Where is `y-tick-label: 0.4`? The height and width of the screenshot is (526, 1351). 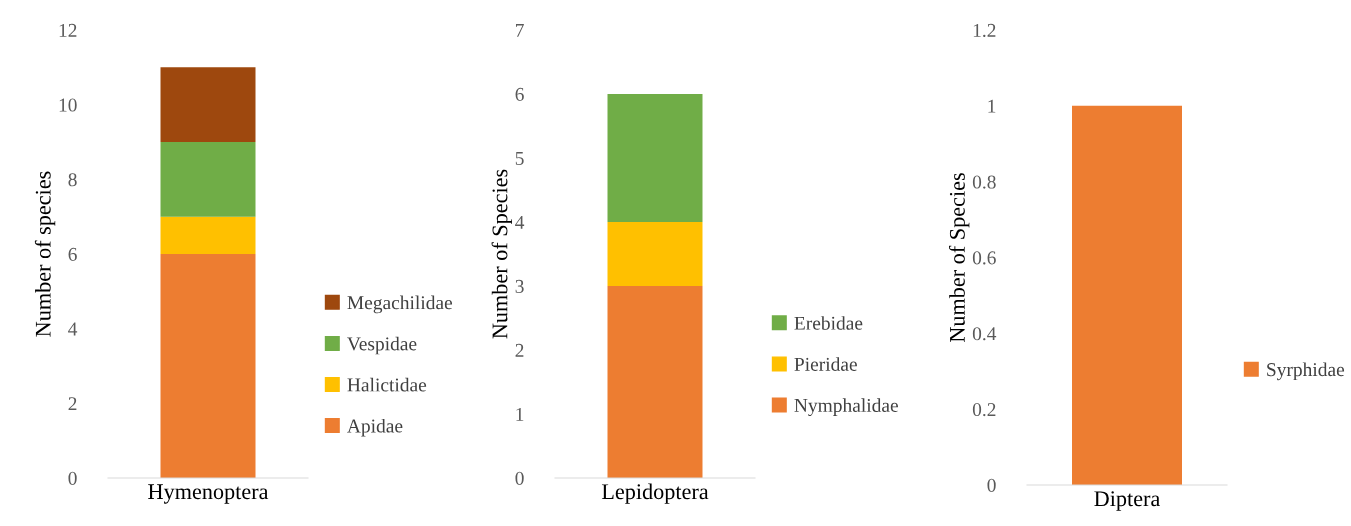
y-tick-label: 0.4 is located at coordinates (984, 334).